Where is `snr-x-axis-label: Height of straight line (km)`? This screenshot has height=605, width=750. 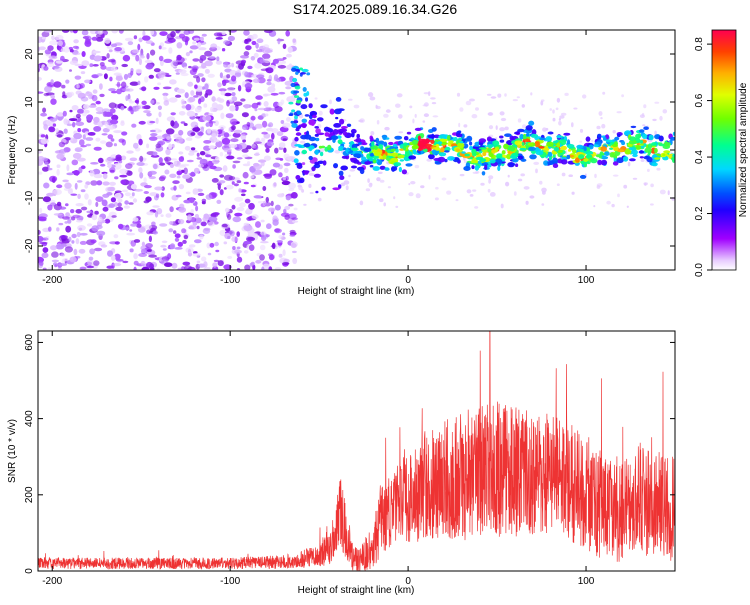 snr-x-axis-label: Height of straight line (km) is located at coordinates (356, 590).